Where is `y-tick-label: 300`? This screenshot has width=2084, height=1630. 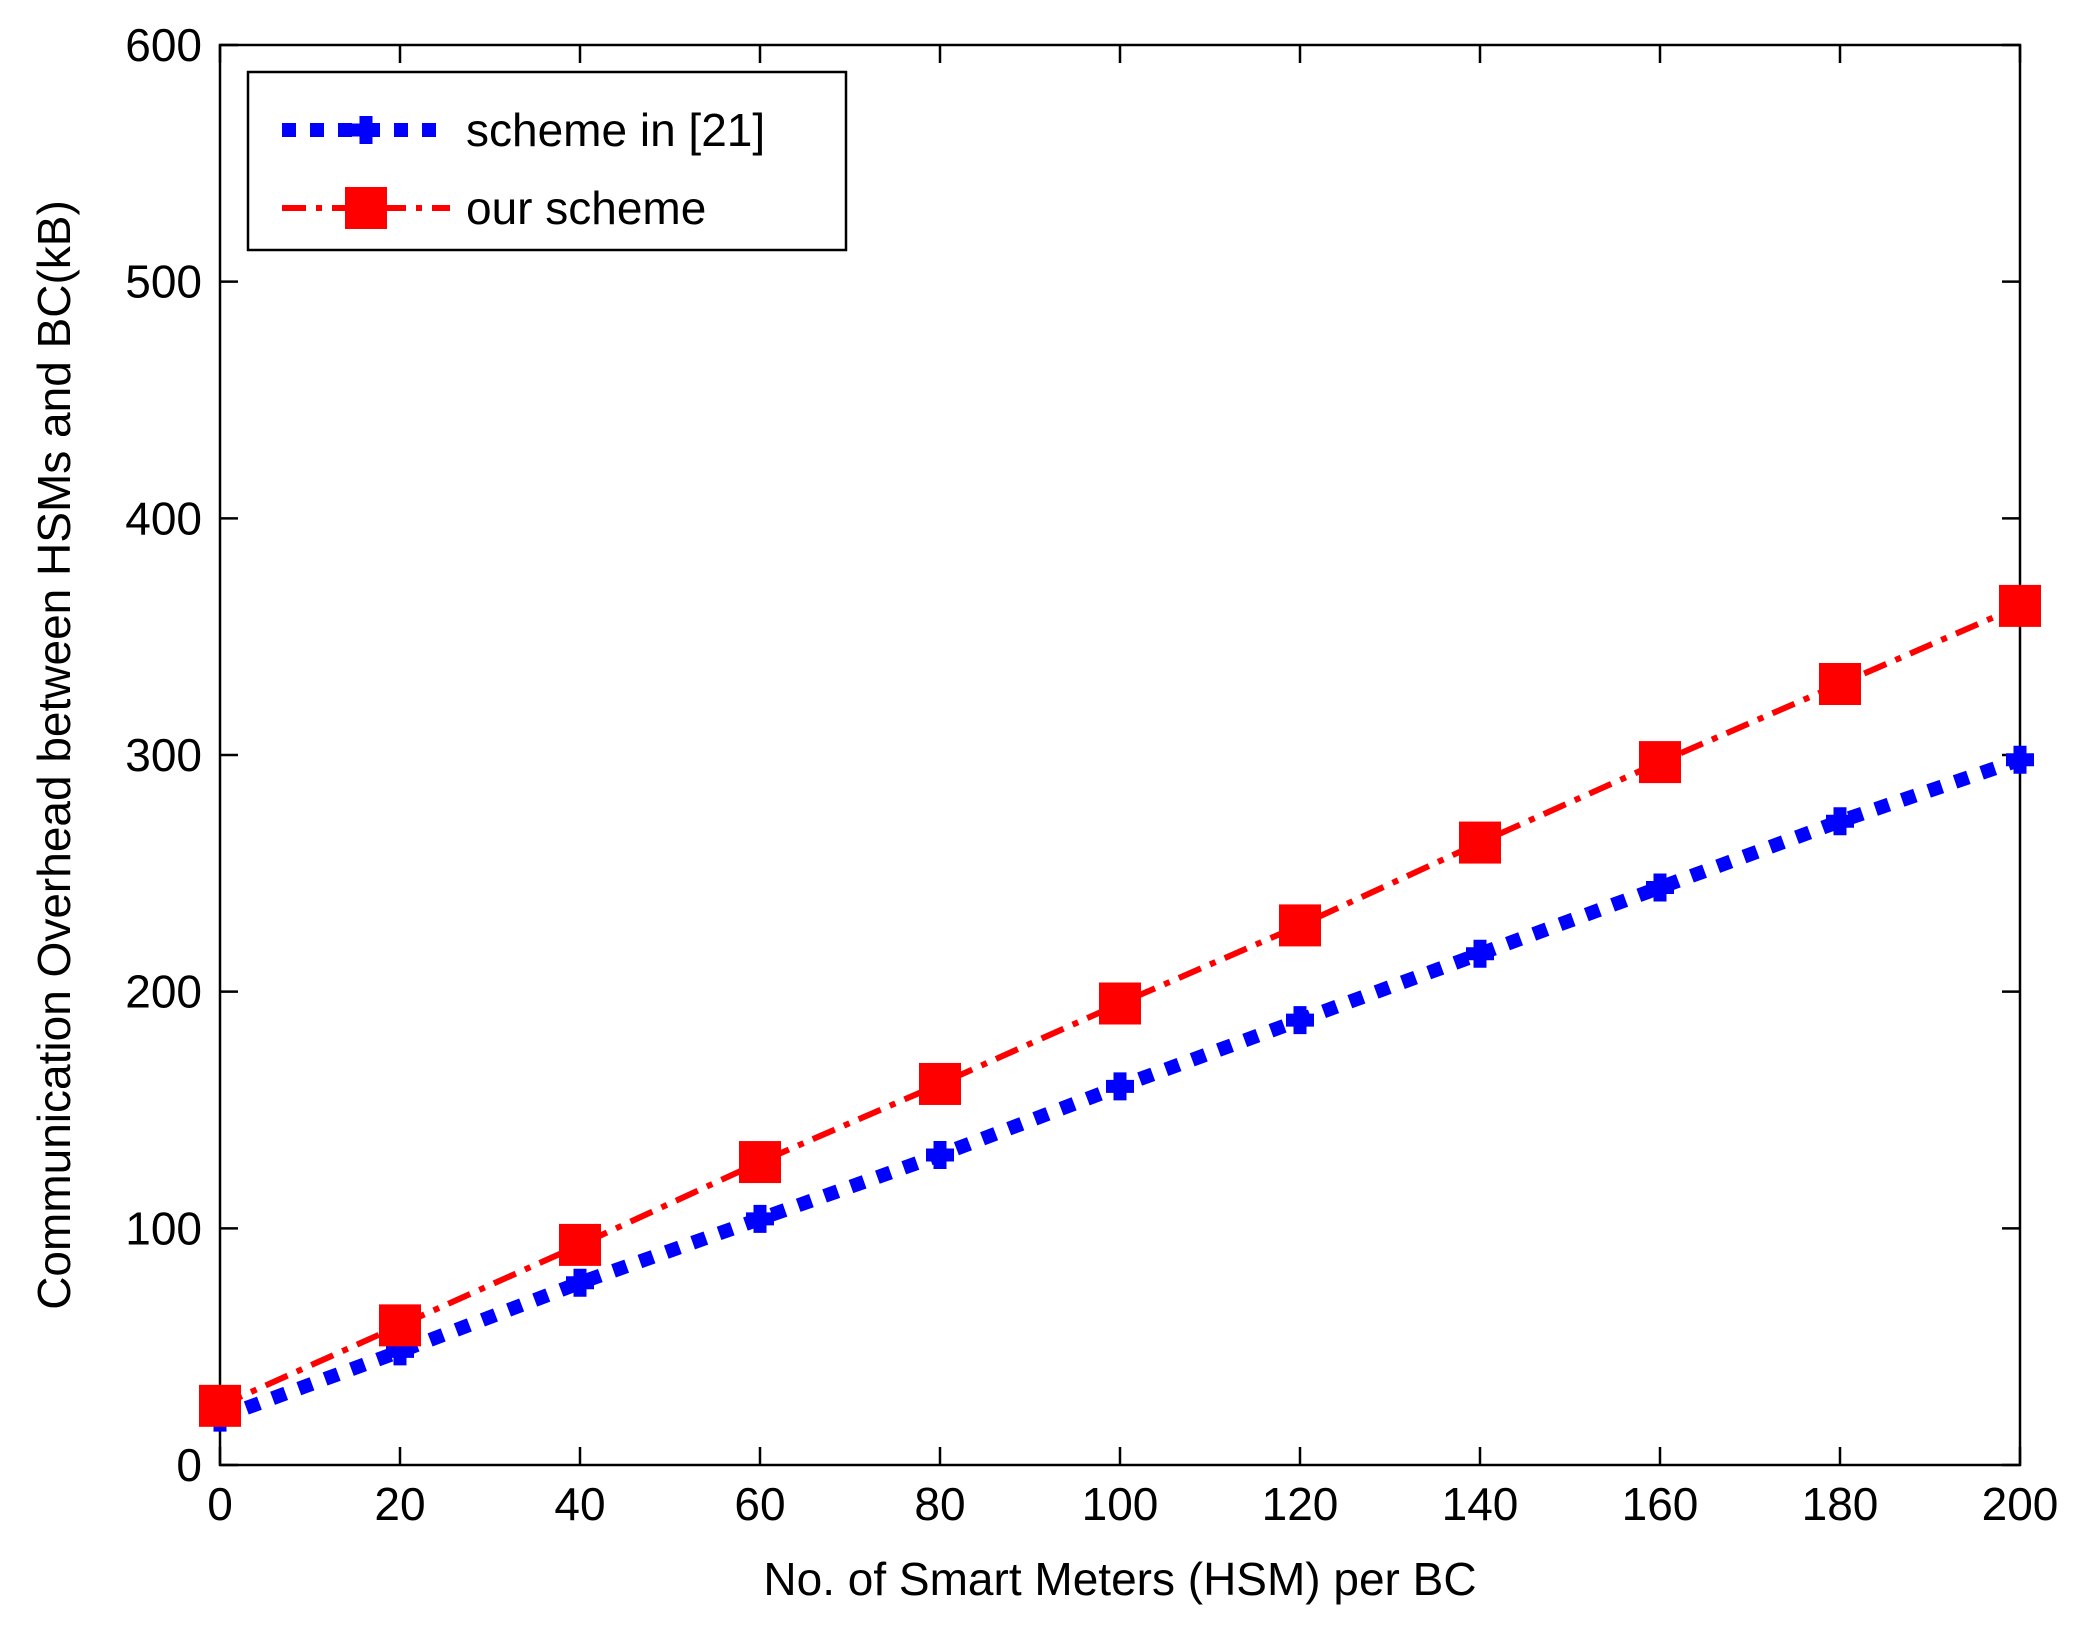 y-tick-label: 300 is located at coordinates (163, 755).